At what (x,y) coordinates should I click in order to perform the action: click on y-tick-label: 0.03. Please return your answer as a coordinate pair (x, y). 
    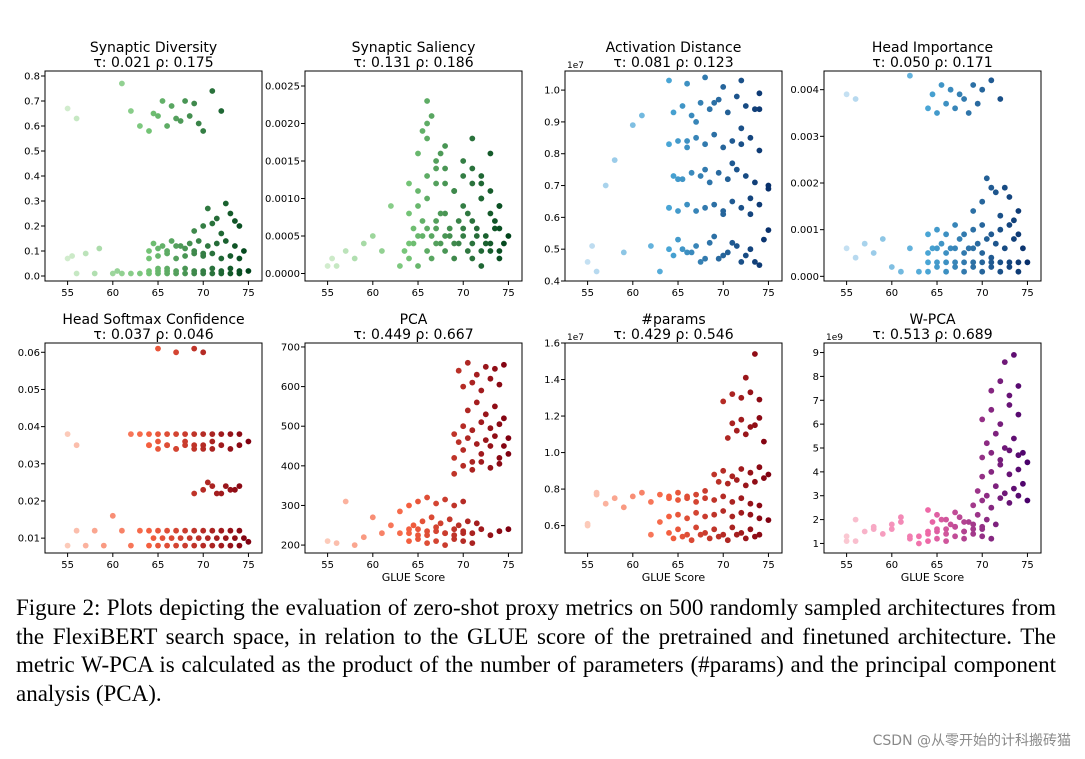
    Looking at the image, I should click on (29, 464).